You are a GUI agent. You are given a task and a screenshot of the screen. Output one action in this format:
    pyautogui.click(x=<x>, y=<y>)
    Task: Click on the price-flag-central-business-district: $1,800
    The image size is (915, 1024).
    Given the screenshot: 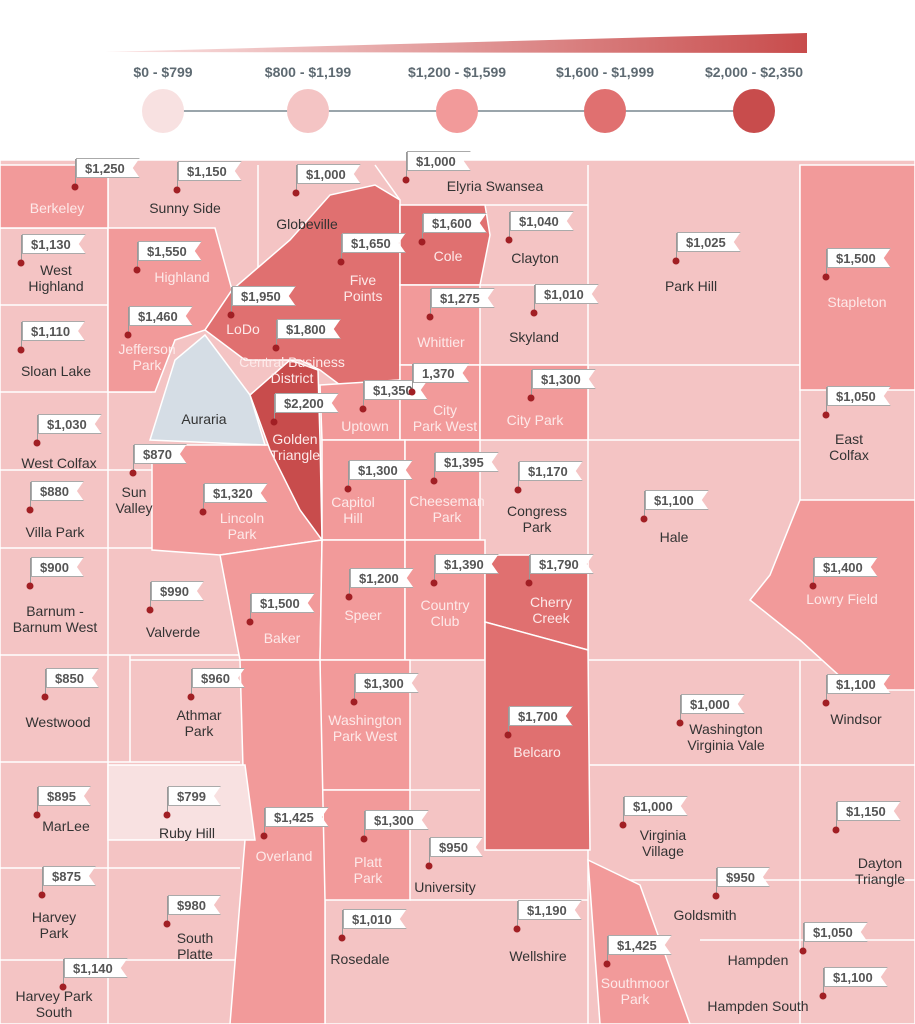 What is the action you would take?
    pyautogui.click(x=309, y=329)
    